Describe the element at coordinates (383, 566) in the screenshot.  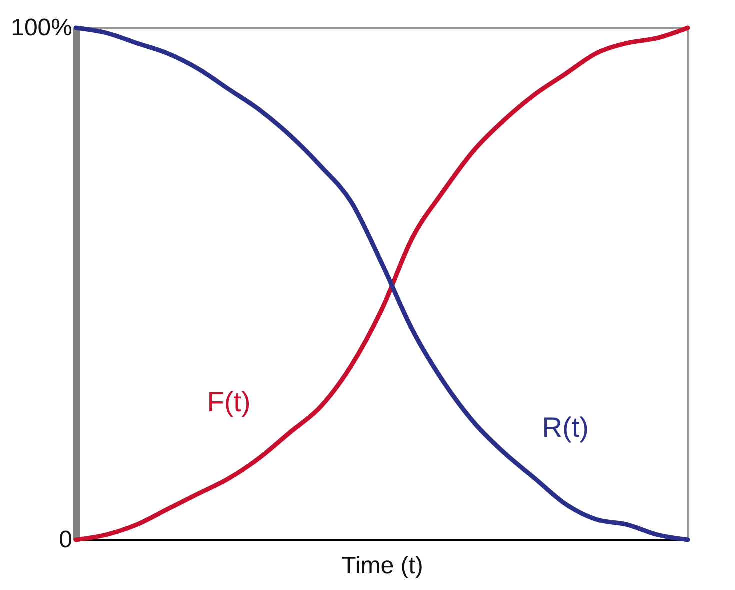
I see `x-axis-title: Time (t)` at that location.